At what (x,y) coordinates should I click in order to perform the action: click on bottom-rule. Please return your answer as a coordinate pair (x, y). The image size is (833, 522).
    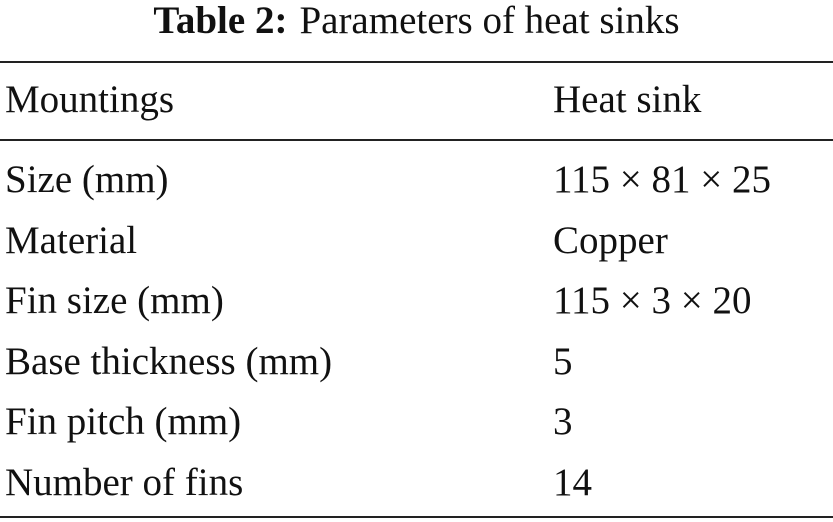
    Looking at the image, I should click on (416, 517).